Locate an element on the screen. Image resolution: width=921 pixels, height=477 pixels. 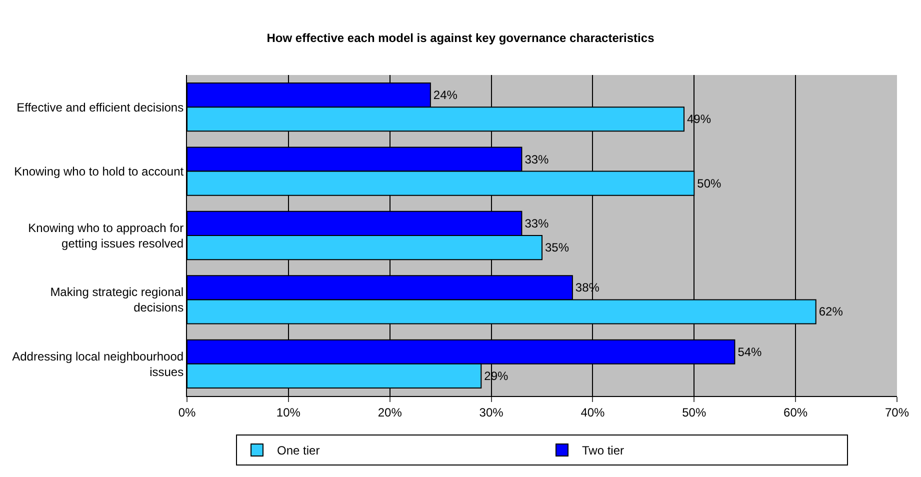
y-tick-label: Knowing who to approach for getting issues resolved is located at coordinates (106, 235).